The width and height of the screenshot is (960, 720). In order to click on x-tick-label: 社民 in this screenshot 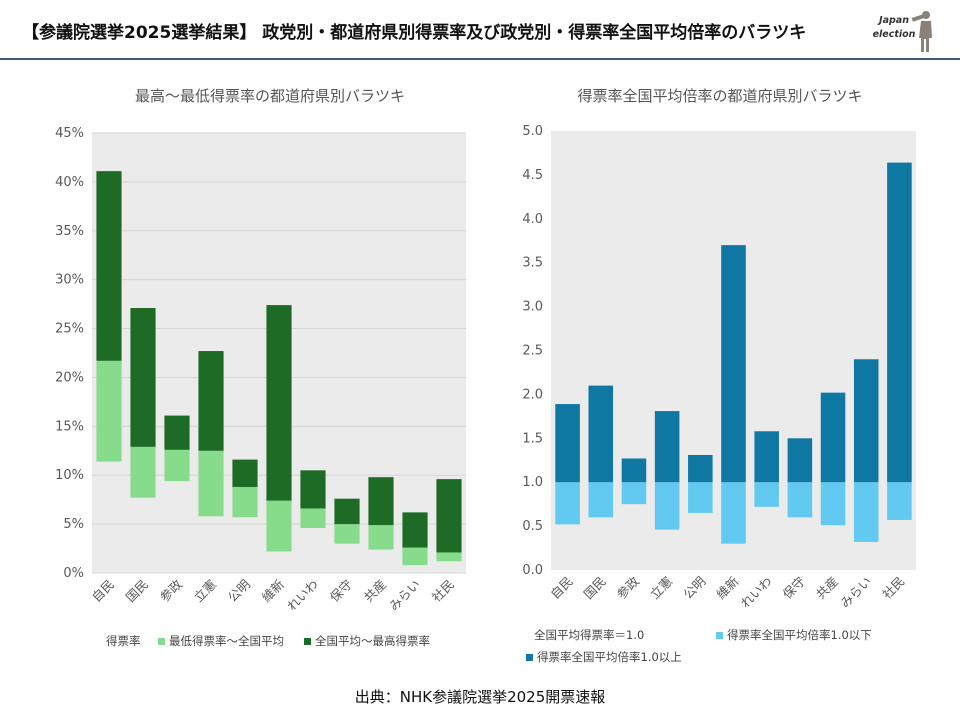, I will do `click(893, 588)`.